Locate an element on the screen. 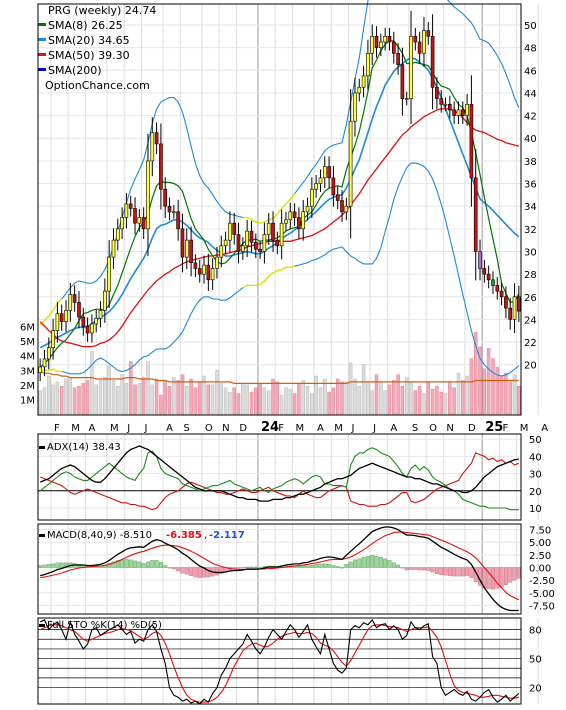 The image size is (566, 710). adx-tick-label: 30 is located at coordinates (535, 475).